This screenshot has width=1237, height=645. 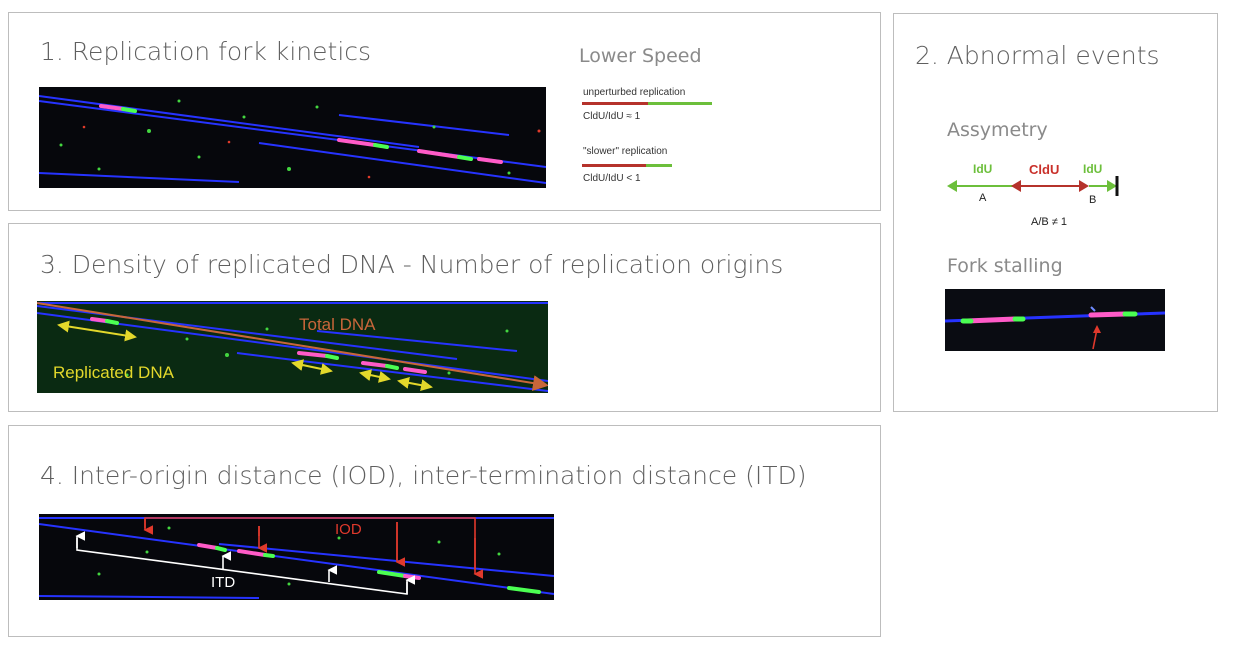 I want to click on unperturbed-replication-label: unperturbed replication, so click(x=634, y=92).